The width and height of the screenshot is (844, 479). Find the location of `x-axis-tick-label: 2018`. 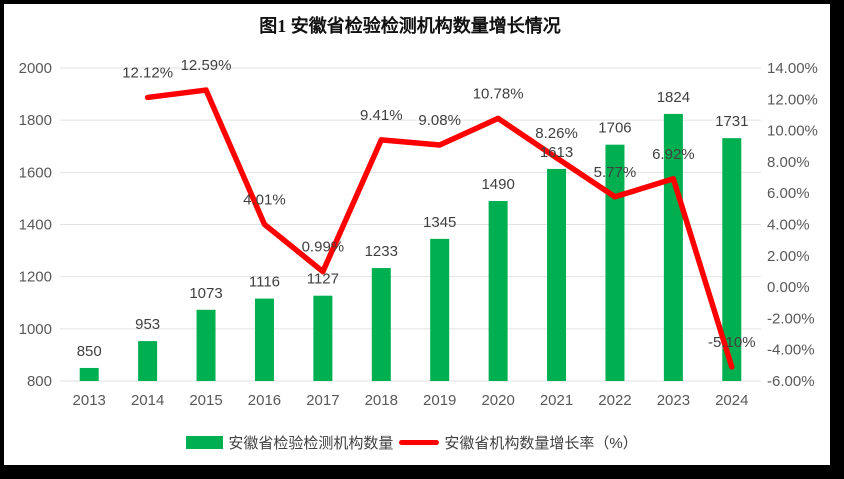

x-axis-tick-label: 2018 is located at coordinates (381, 400).